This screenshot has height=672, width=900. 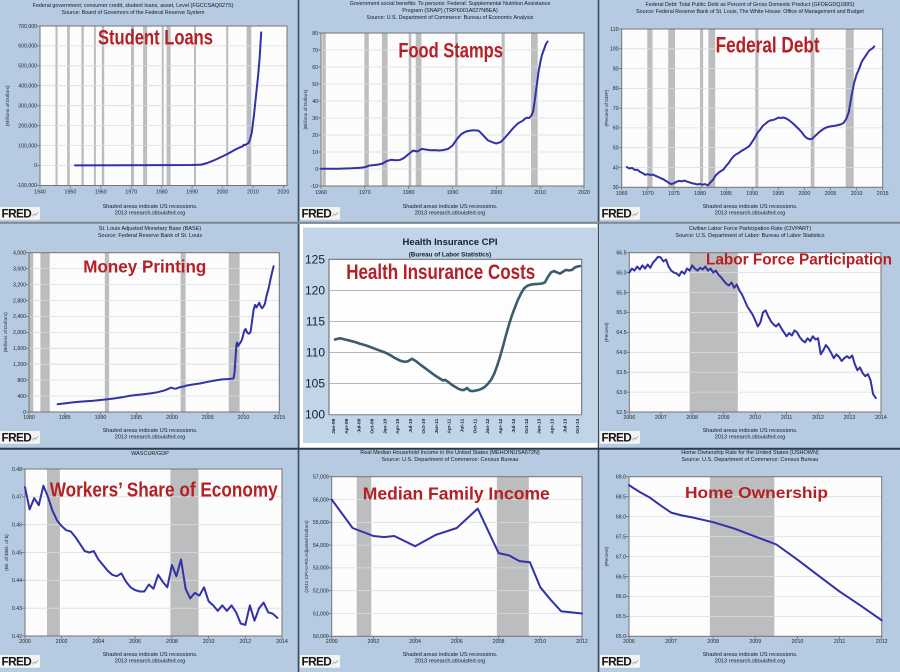 I want to click on svg-text: Jul-09, so click(x=360, y=425).